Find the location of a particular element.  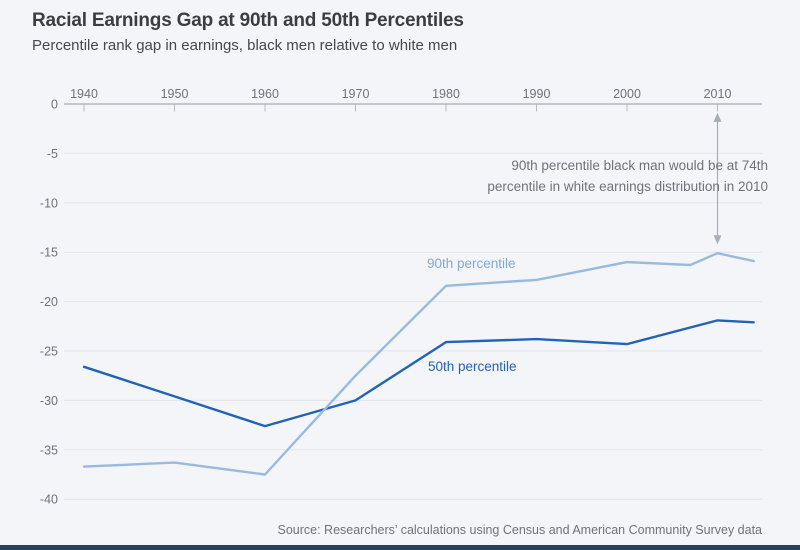

annotation-arrow-head-down is located at coordinates (717, 240).